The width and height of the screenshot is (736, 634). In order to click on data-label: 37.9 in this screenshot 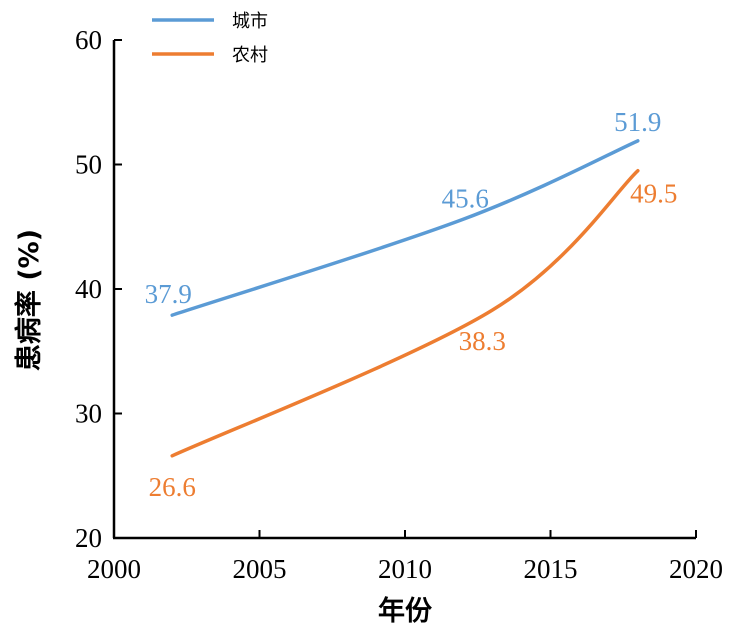, I will do `click(168, 294)`.